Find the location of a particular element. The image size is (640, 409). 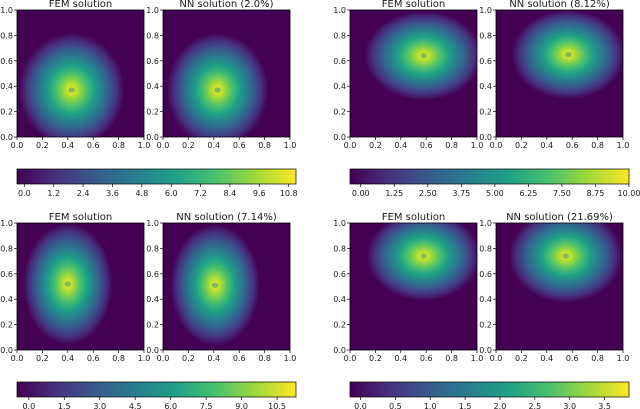

colorbar-tick-label: 3.5 is located at coordinates (604, 405).